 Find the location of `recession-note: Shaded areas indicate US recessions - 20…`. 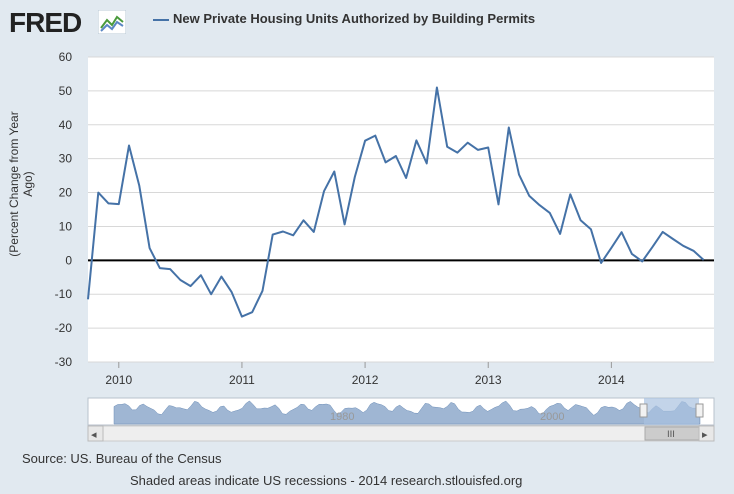

recession-note: Shaded areas indicate US recessions - 20… is located at coordinates (326, 480).